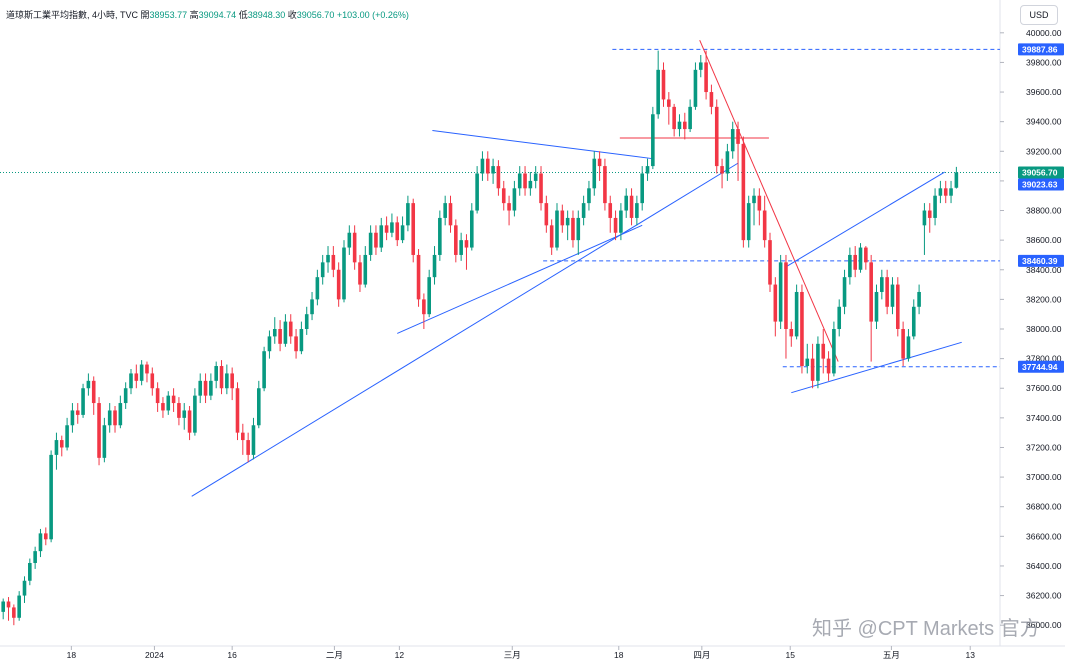 The image size is (1065, 665). Describe the element at coordinates (701, 655) in the screenshot. I see `x-tick-label: 四月` at that location.